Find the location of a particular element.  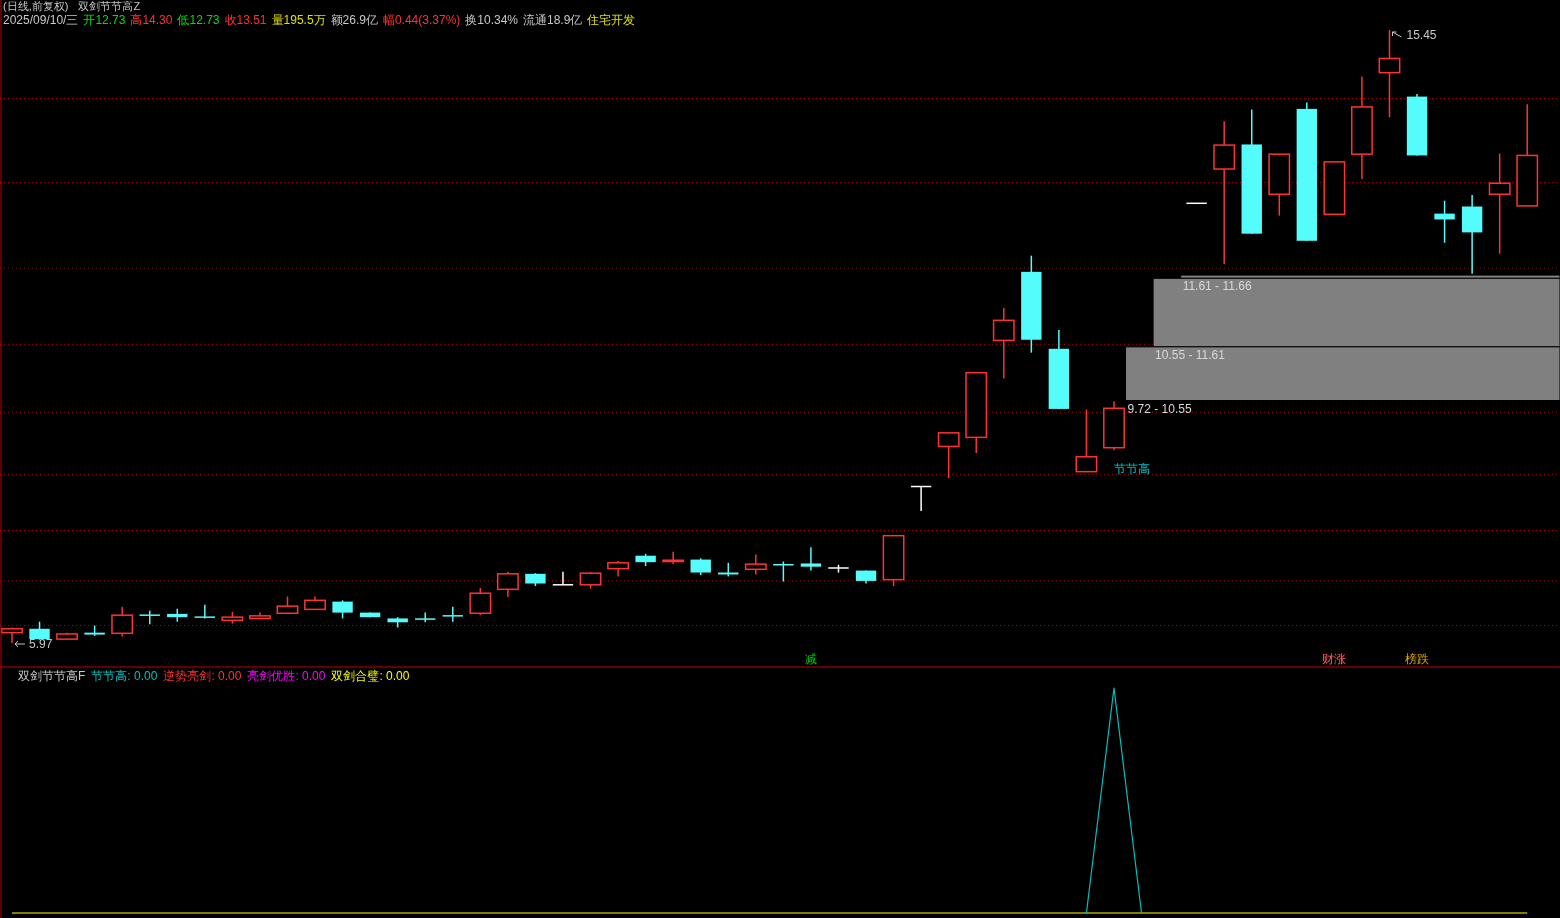

text: 额26.9亿 is located at coordinates (354, 20).